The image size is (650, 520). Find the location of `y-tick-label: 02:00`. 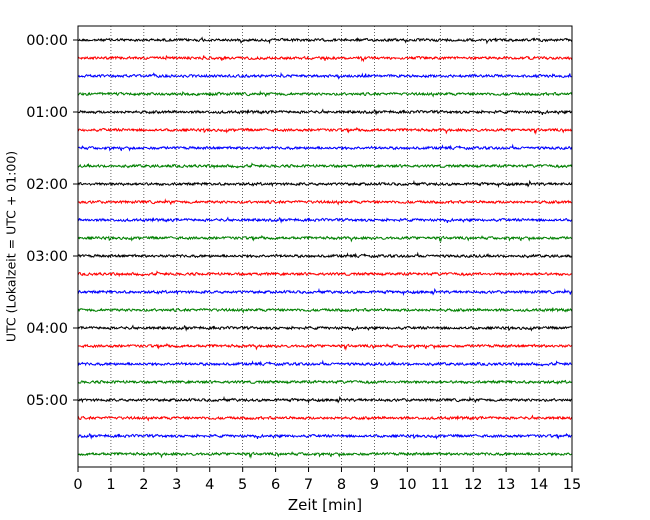

y-tick-label: 02:00 is located at coordinates (47, 185).